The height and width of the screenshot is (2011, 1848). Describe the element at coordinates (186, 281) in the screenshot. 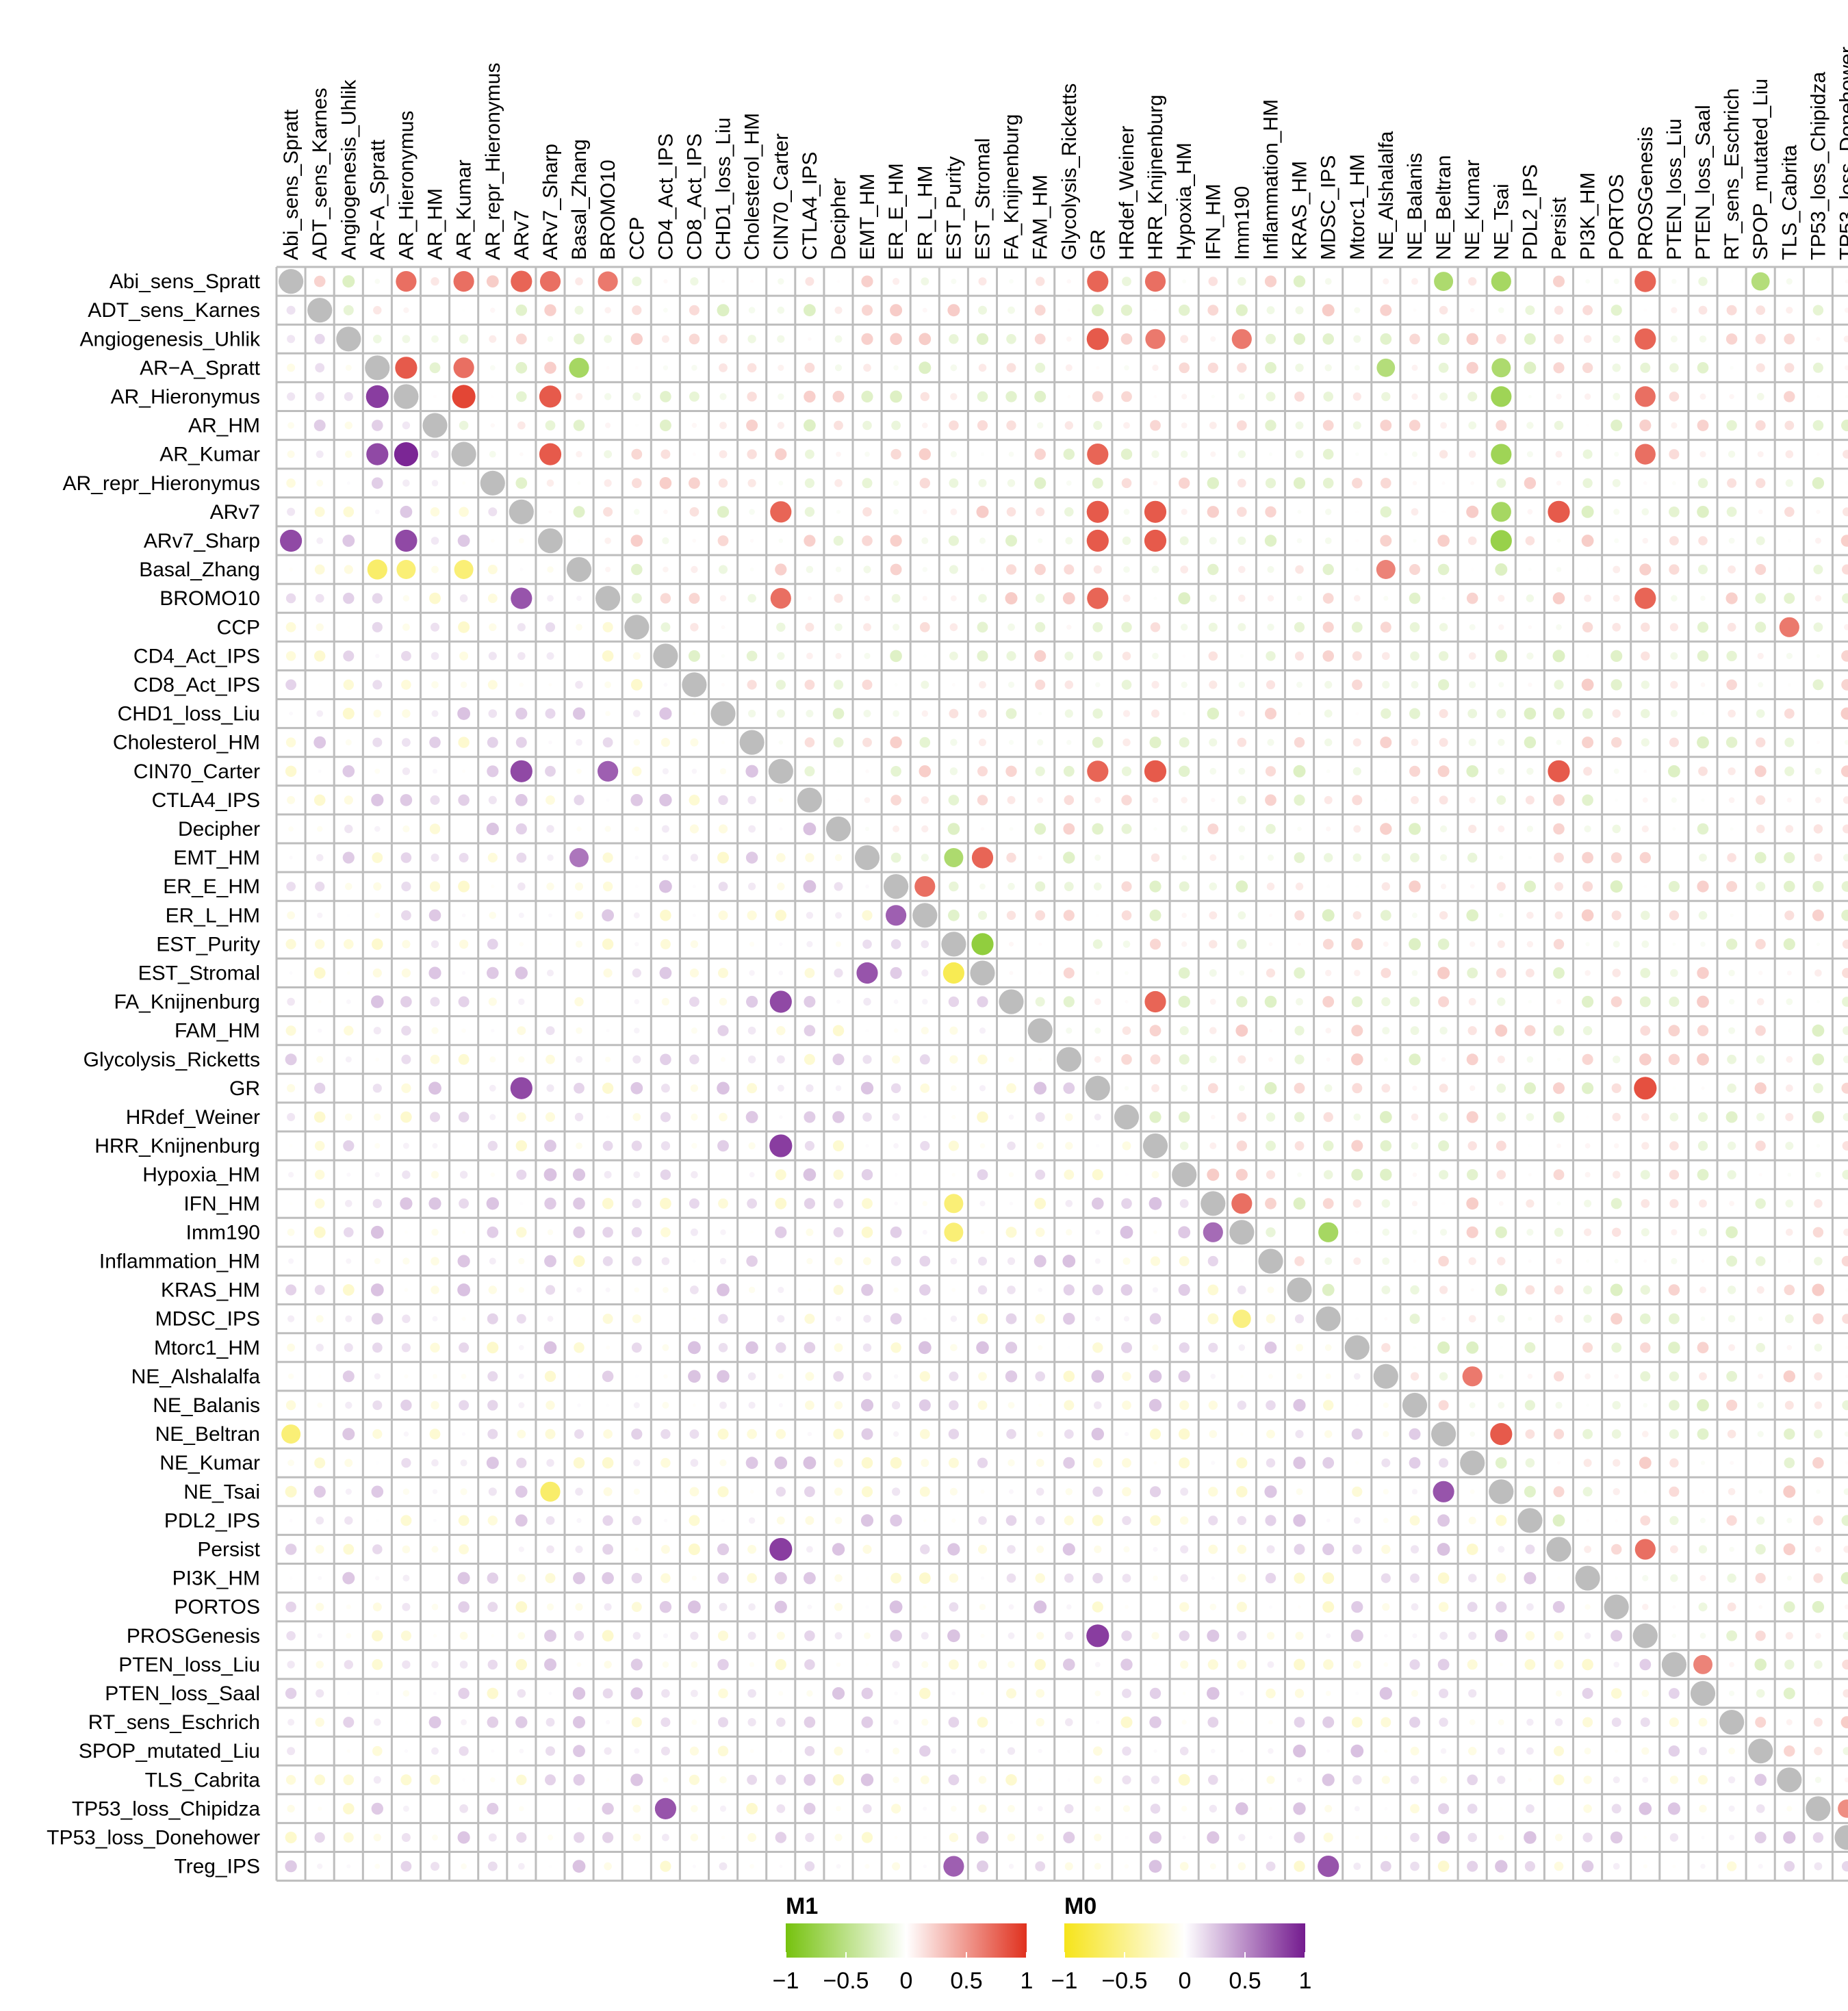

I see `row-label: Abi_sens_Spratt` at that location.